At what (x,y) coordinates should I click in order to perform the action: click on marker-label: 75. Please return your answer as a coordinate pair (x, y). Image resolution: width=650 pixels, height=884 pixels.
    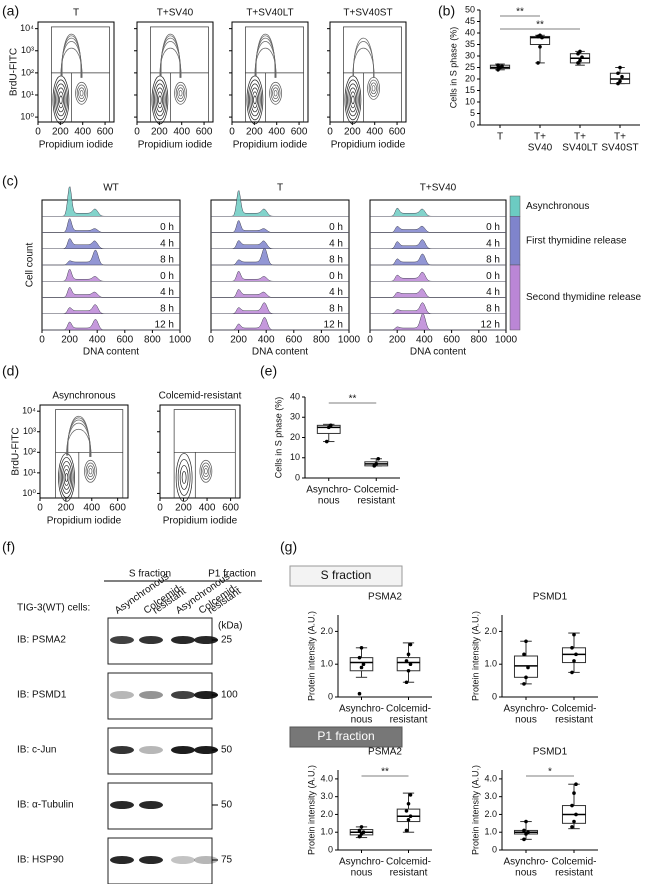
    Looking at the image, I should click on (227, 860).